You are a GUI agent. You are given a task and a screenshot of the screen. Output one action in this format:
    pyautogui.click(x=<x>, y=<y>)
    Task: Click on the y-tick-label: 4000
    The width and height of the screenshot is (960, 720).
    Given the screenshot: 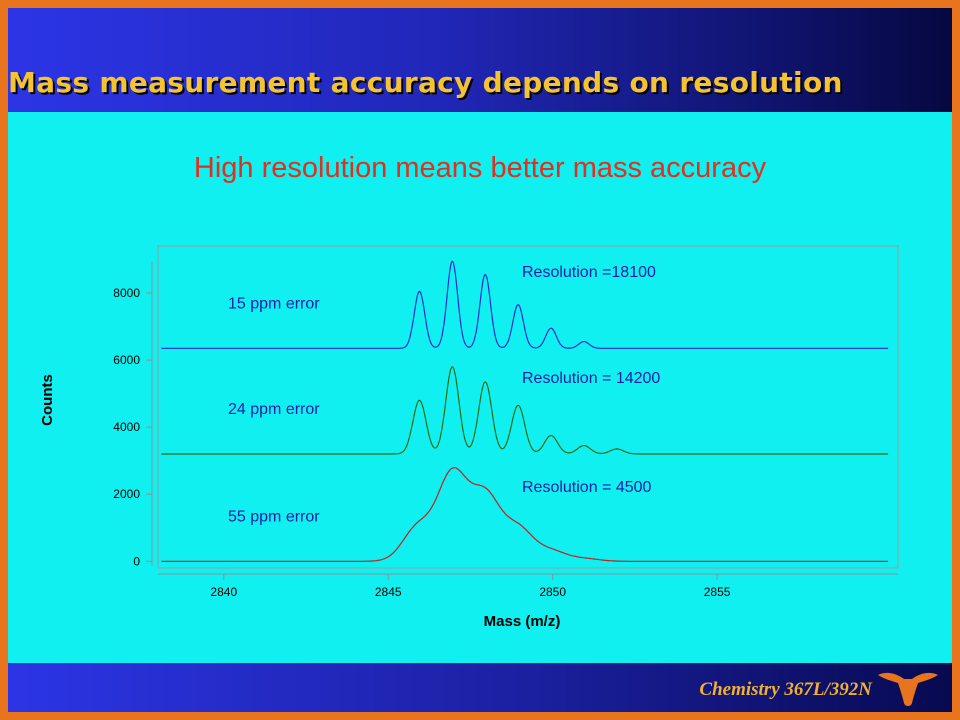 What is the action you would take?
    pyautogui.click(x=126, y=427)
    